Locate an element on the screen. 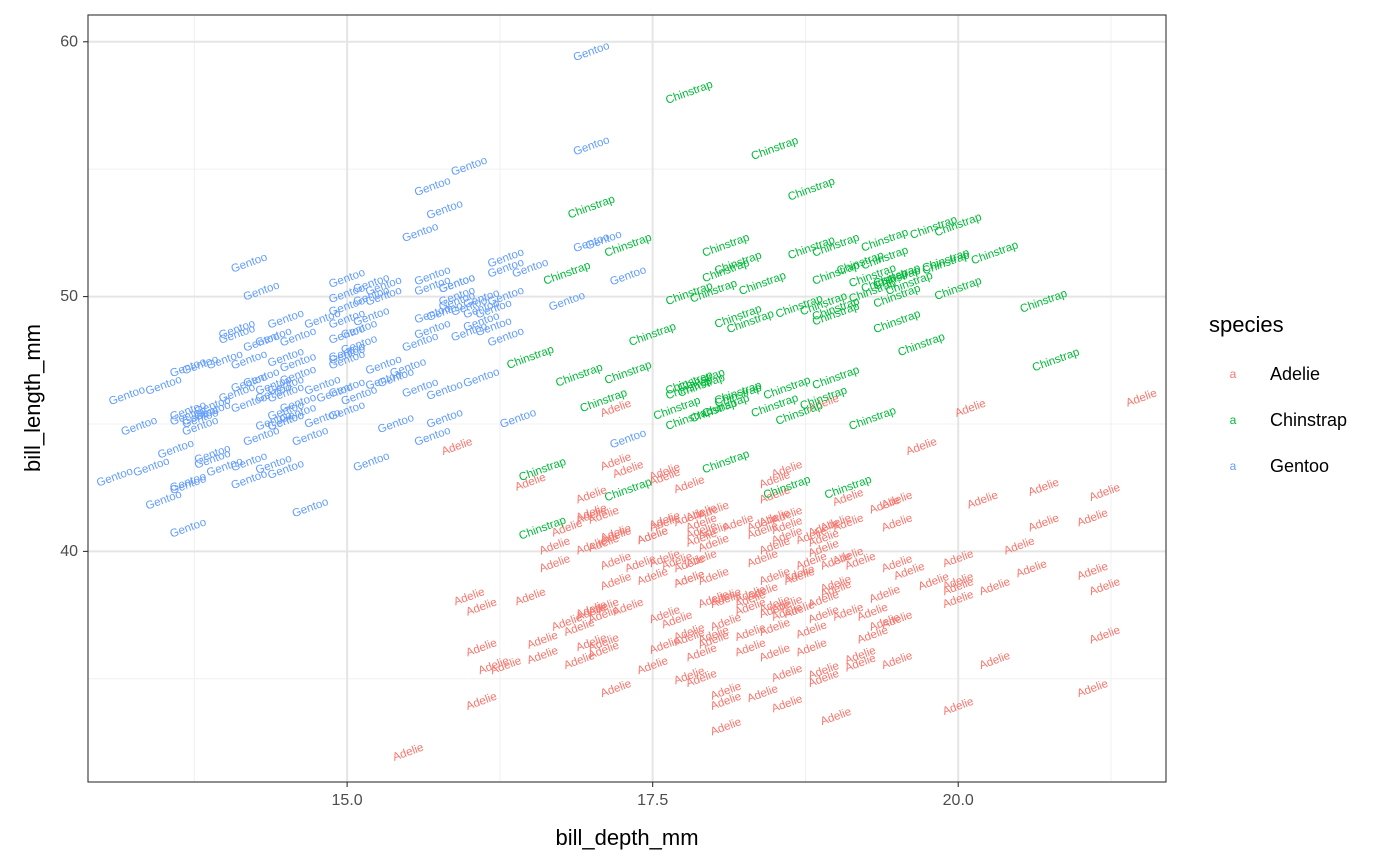 Image resolution: width=1400 pixels, height=866 pixels. legend-label-chinstrap: Chinstrap is located at coordinates (1308, 420).